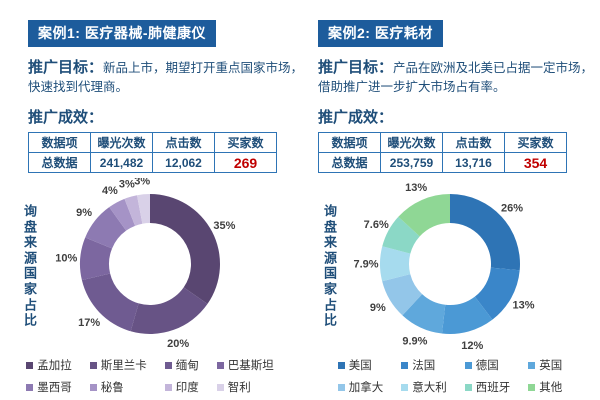 This screenshot has width=600, height=400. I want to click on legend-item-巴基斯坦: 巴基斯坦, so click(245, 365).